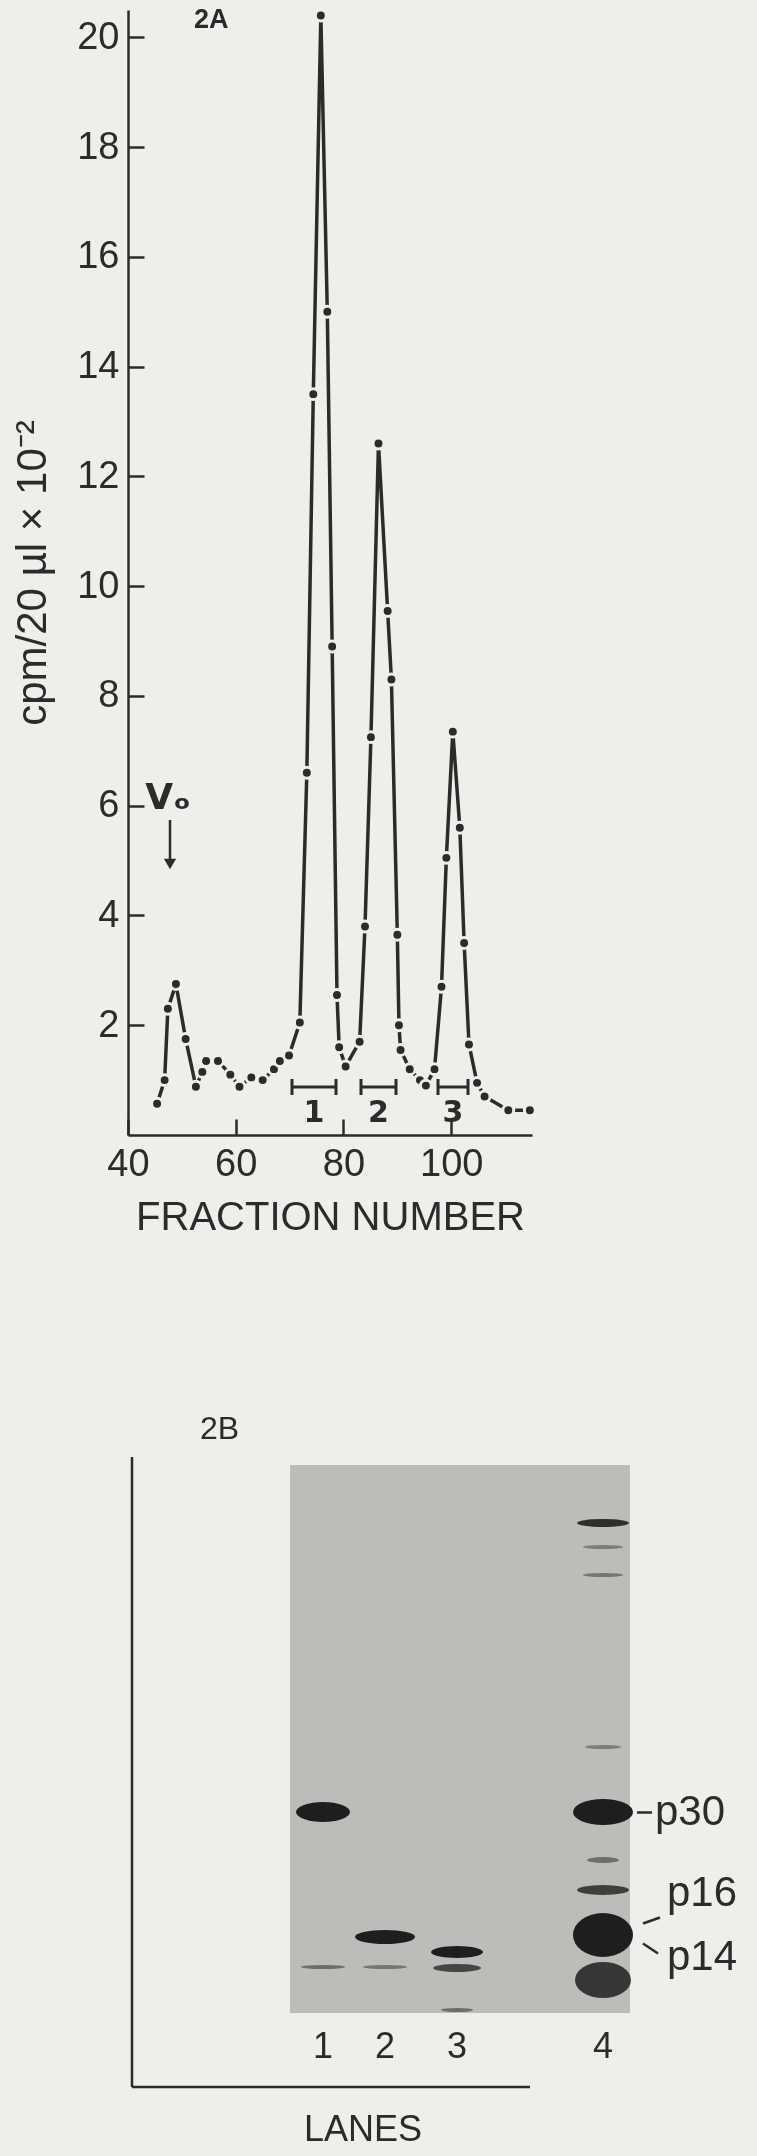 This screenshot has width=757, height=2156. I want to click on text: p30, so click(690, 1810).